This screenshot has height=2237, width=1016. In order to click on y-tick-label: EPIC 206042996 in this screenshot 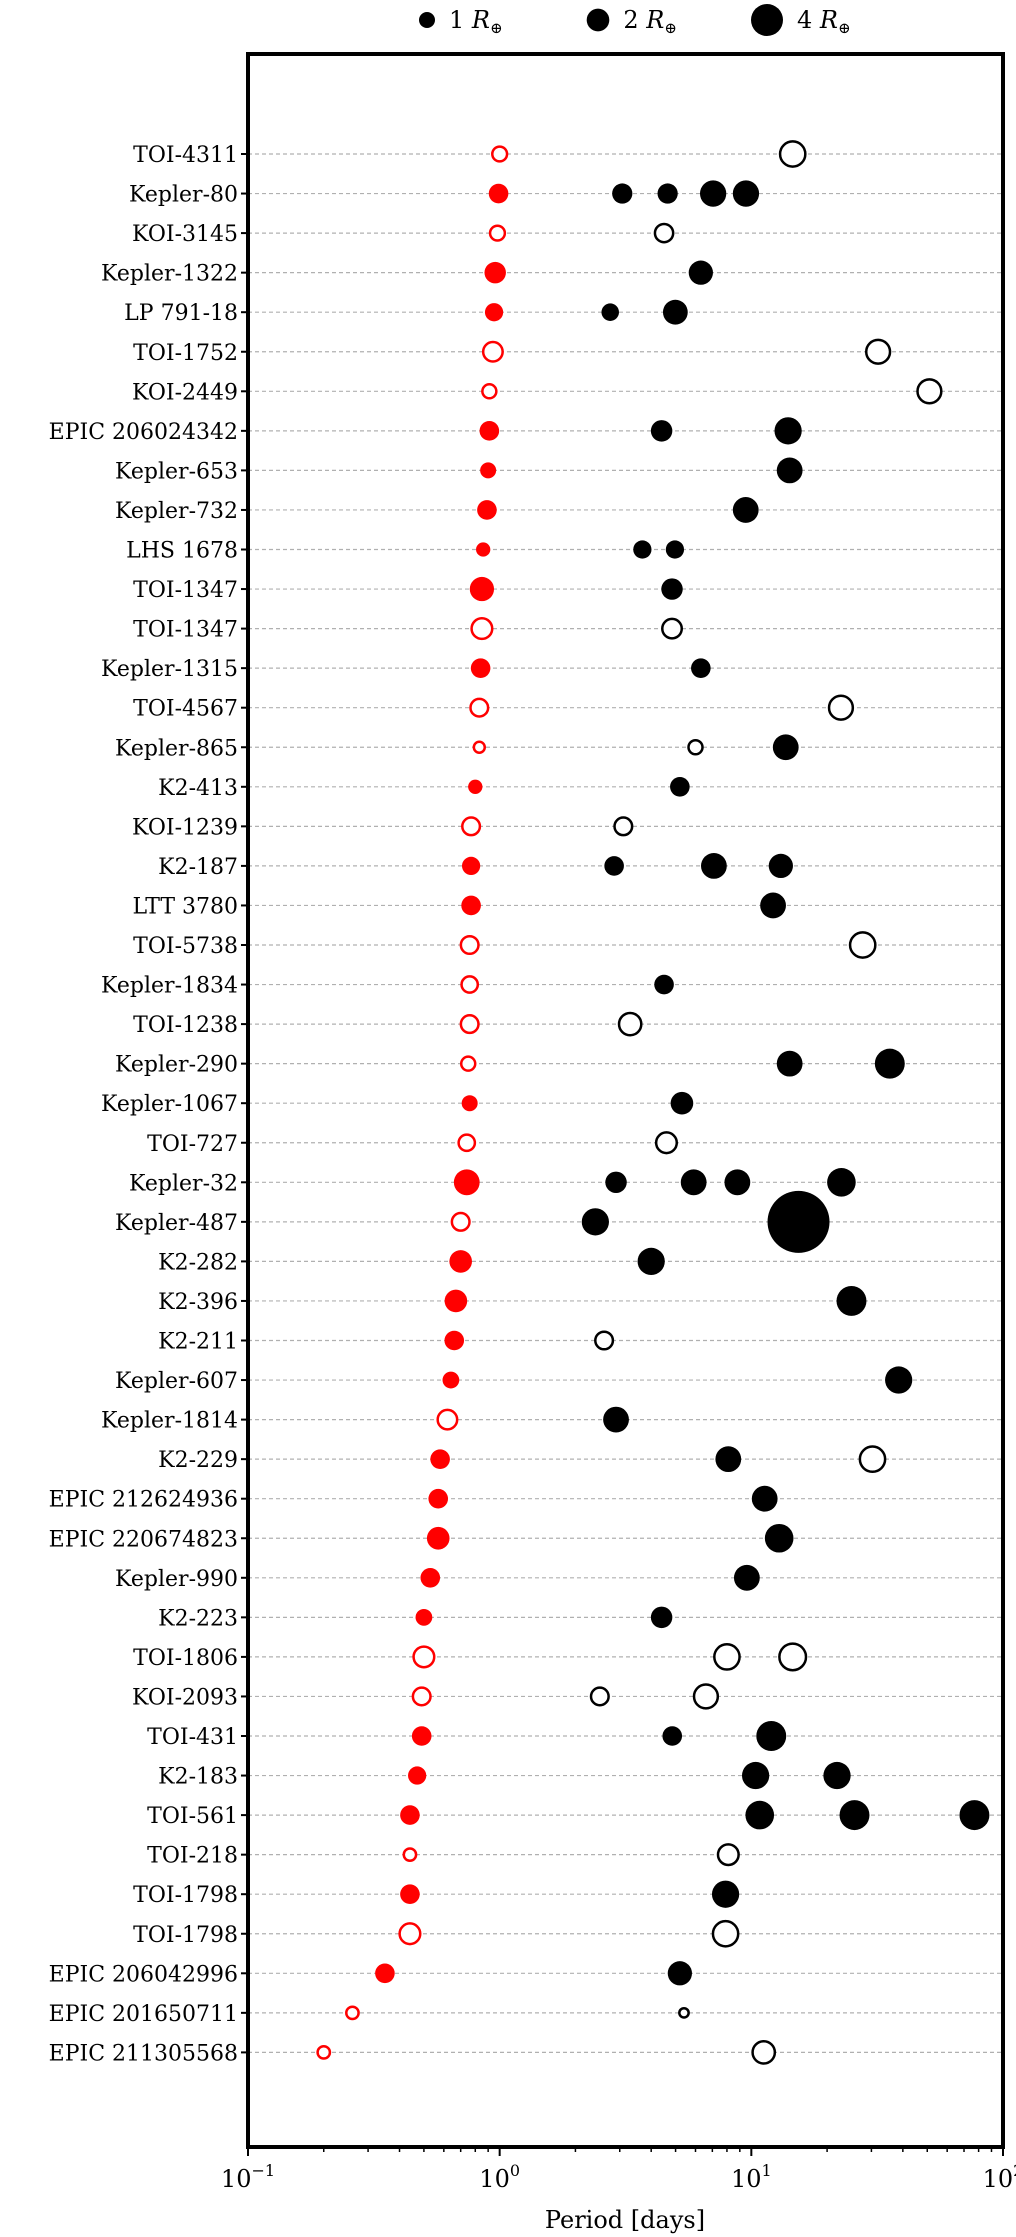, I will do `click(143, 1974)`.